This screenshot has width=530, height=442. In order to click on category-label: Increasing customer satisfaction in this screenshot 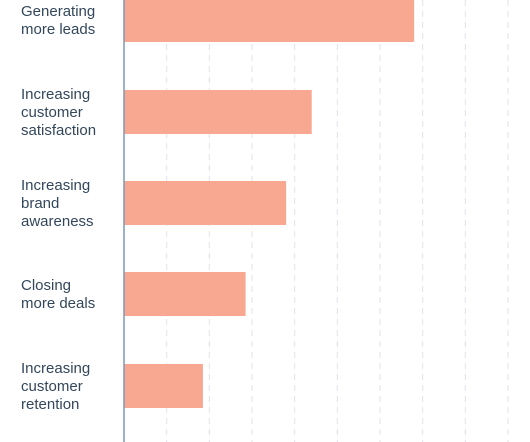, I will do `click(58, 112)`.